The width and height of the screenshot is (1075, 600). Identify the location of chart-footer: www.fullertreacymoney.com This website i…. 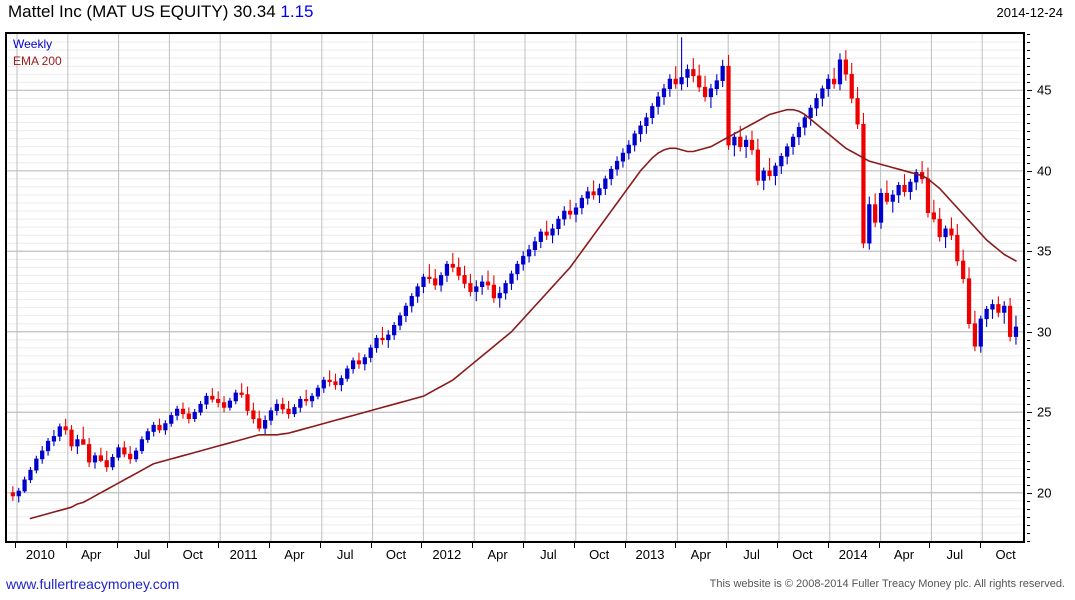
(537, 586).